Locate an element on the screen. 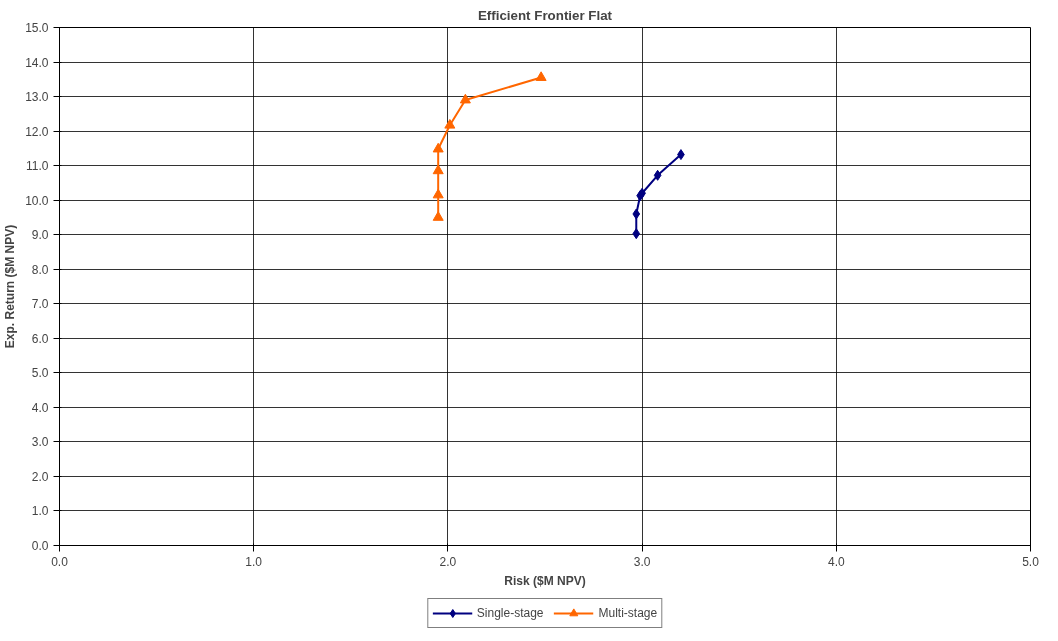 The image size is (1058, 641). legend-label: Single-stage is located at coordinates (510, 612).